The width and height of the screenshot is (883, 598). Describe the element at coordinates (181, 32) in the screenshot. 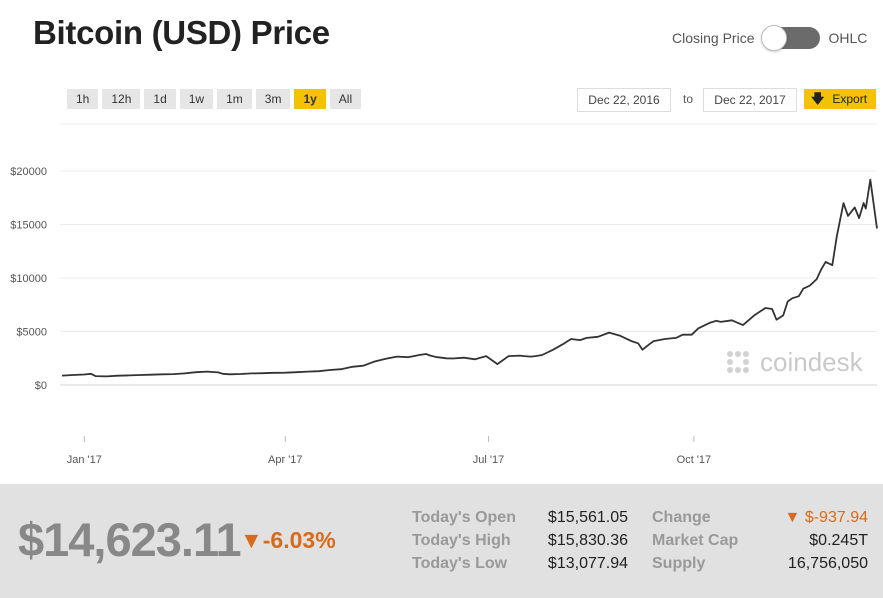

I see `page-title: Bitcoin (USD) Price` at that location.